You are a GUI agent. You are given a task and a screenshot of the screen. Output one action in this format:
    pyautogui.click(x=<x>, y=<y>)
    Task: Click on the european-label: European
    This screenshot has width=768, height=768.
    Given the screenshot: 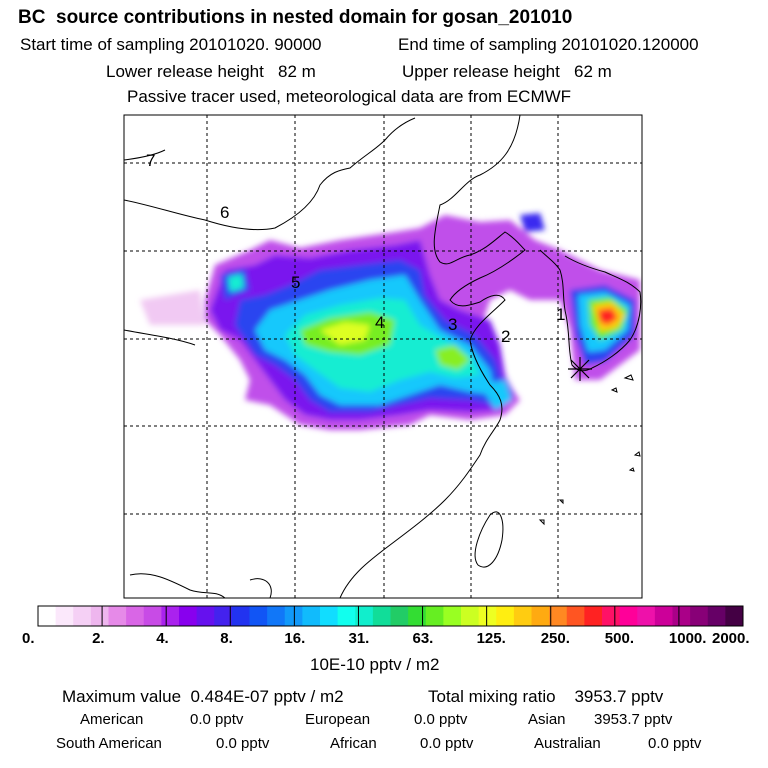 What is the action you would take?
    pyautogui.click(x=338, y=719)
    